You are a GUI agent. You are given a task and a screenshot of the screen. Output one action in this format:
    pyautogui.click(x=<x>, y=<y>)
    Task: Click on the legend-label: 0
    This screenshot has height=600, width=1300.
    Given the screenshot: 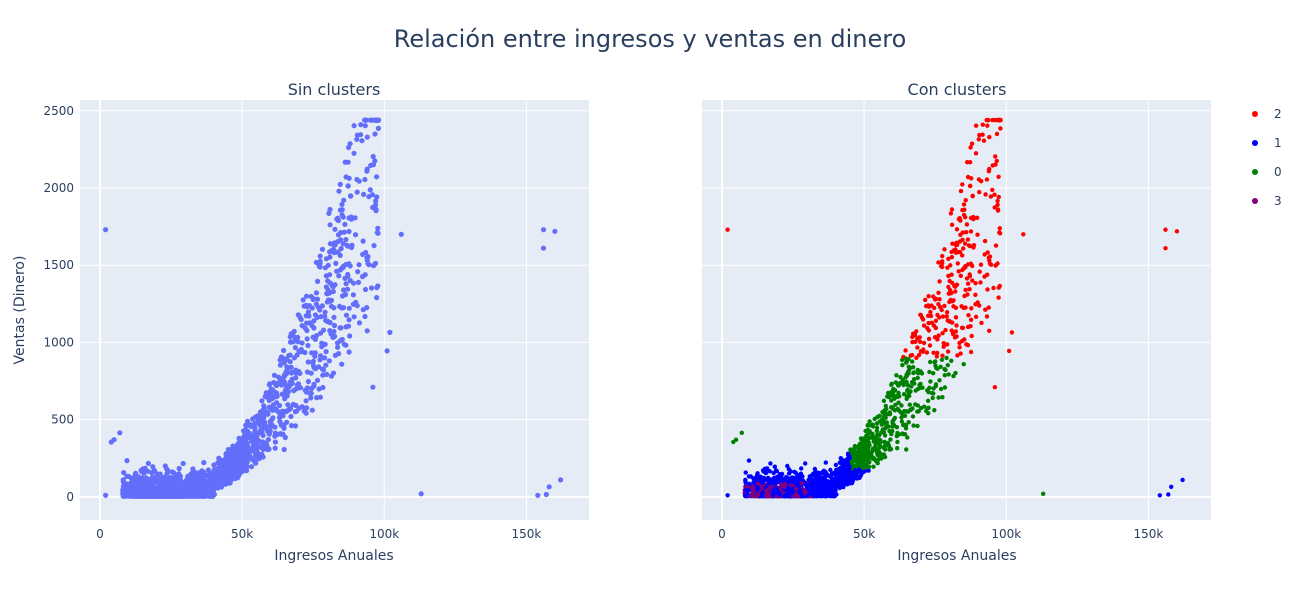 What is the action you would take?
    pyautogui.click(x=1278, y=172)
    